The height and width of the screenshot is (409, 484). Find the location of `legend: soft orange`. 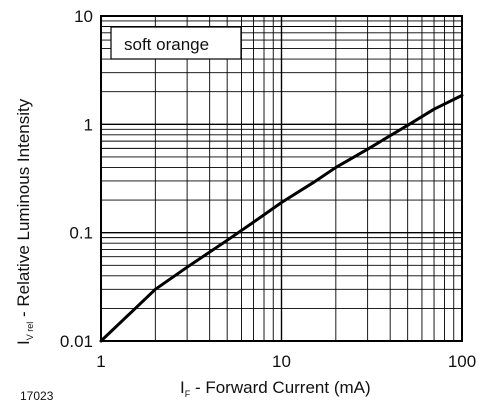

legend: soft orange is located at coordinates (176, 43).